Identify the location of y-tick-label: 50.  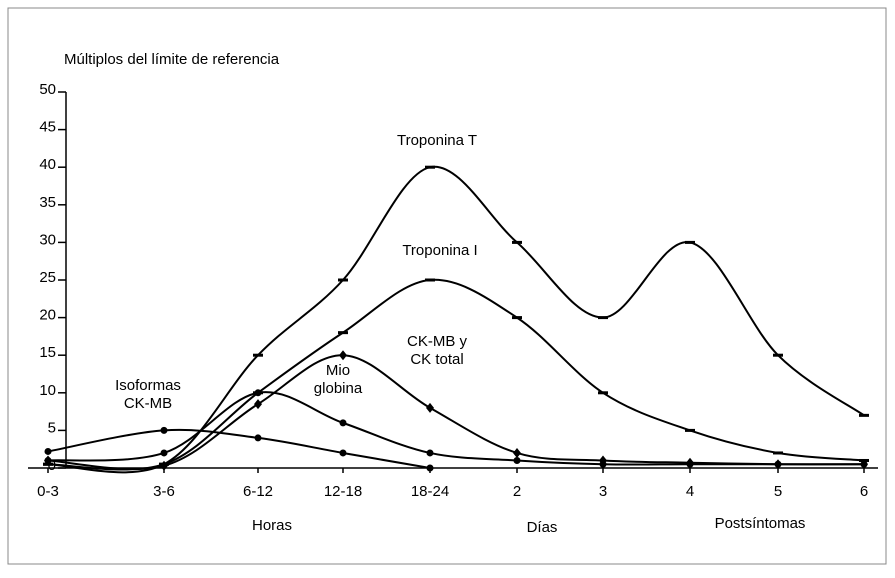
(47, 89).